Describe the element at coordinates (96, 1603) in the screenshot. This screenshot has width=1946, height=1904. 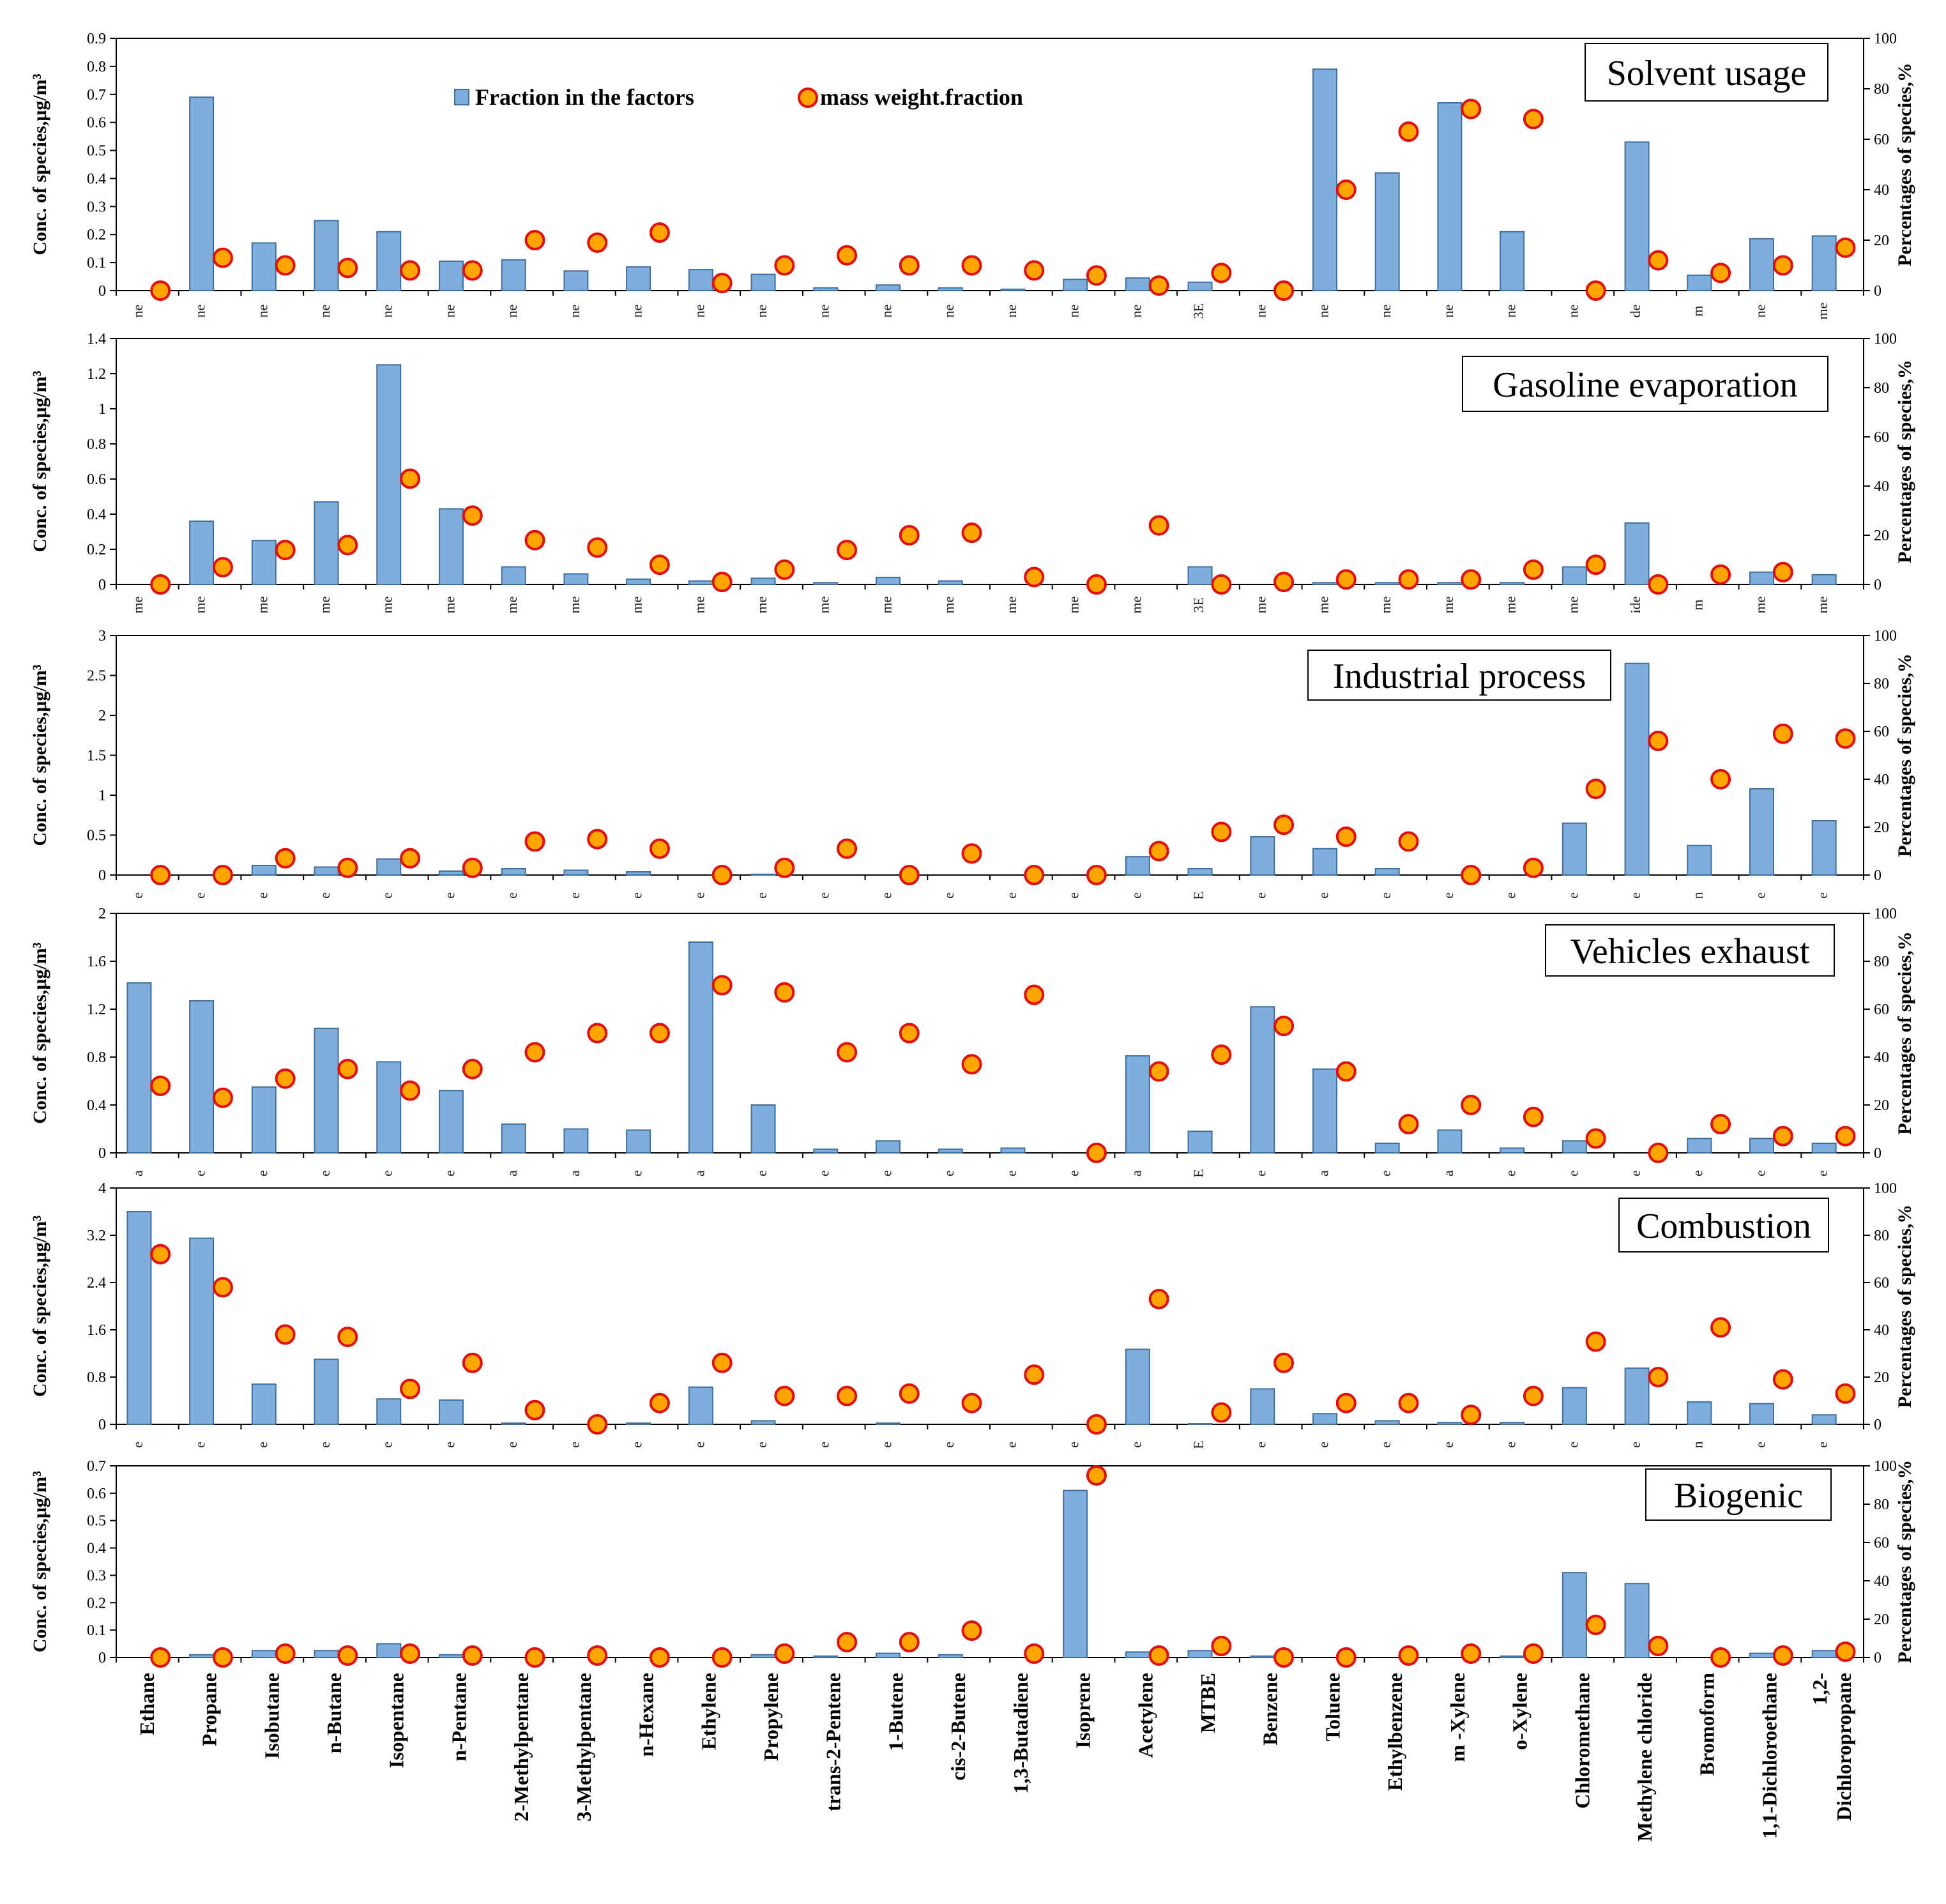
I see `y-tick-label: 0.2` at that location.